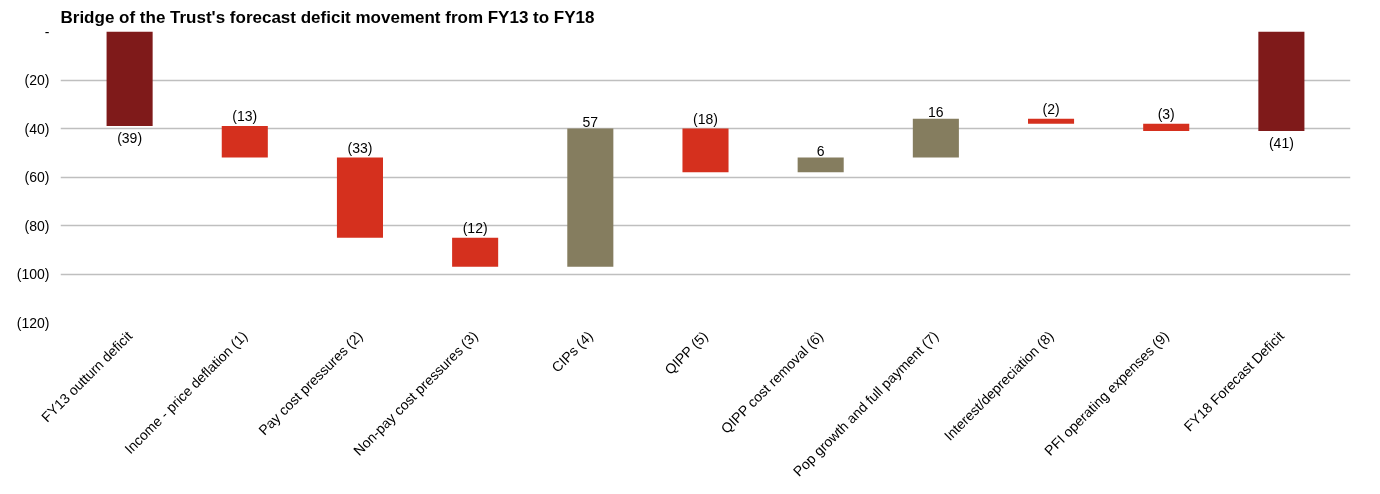  Describe the element at coordinates (572, 351) in the screenshot. I see `x-tick-label: CIPs (4)` at that location.